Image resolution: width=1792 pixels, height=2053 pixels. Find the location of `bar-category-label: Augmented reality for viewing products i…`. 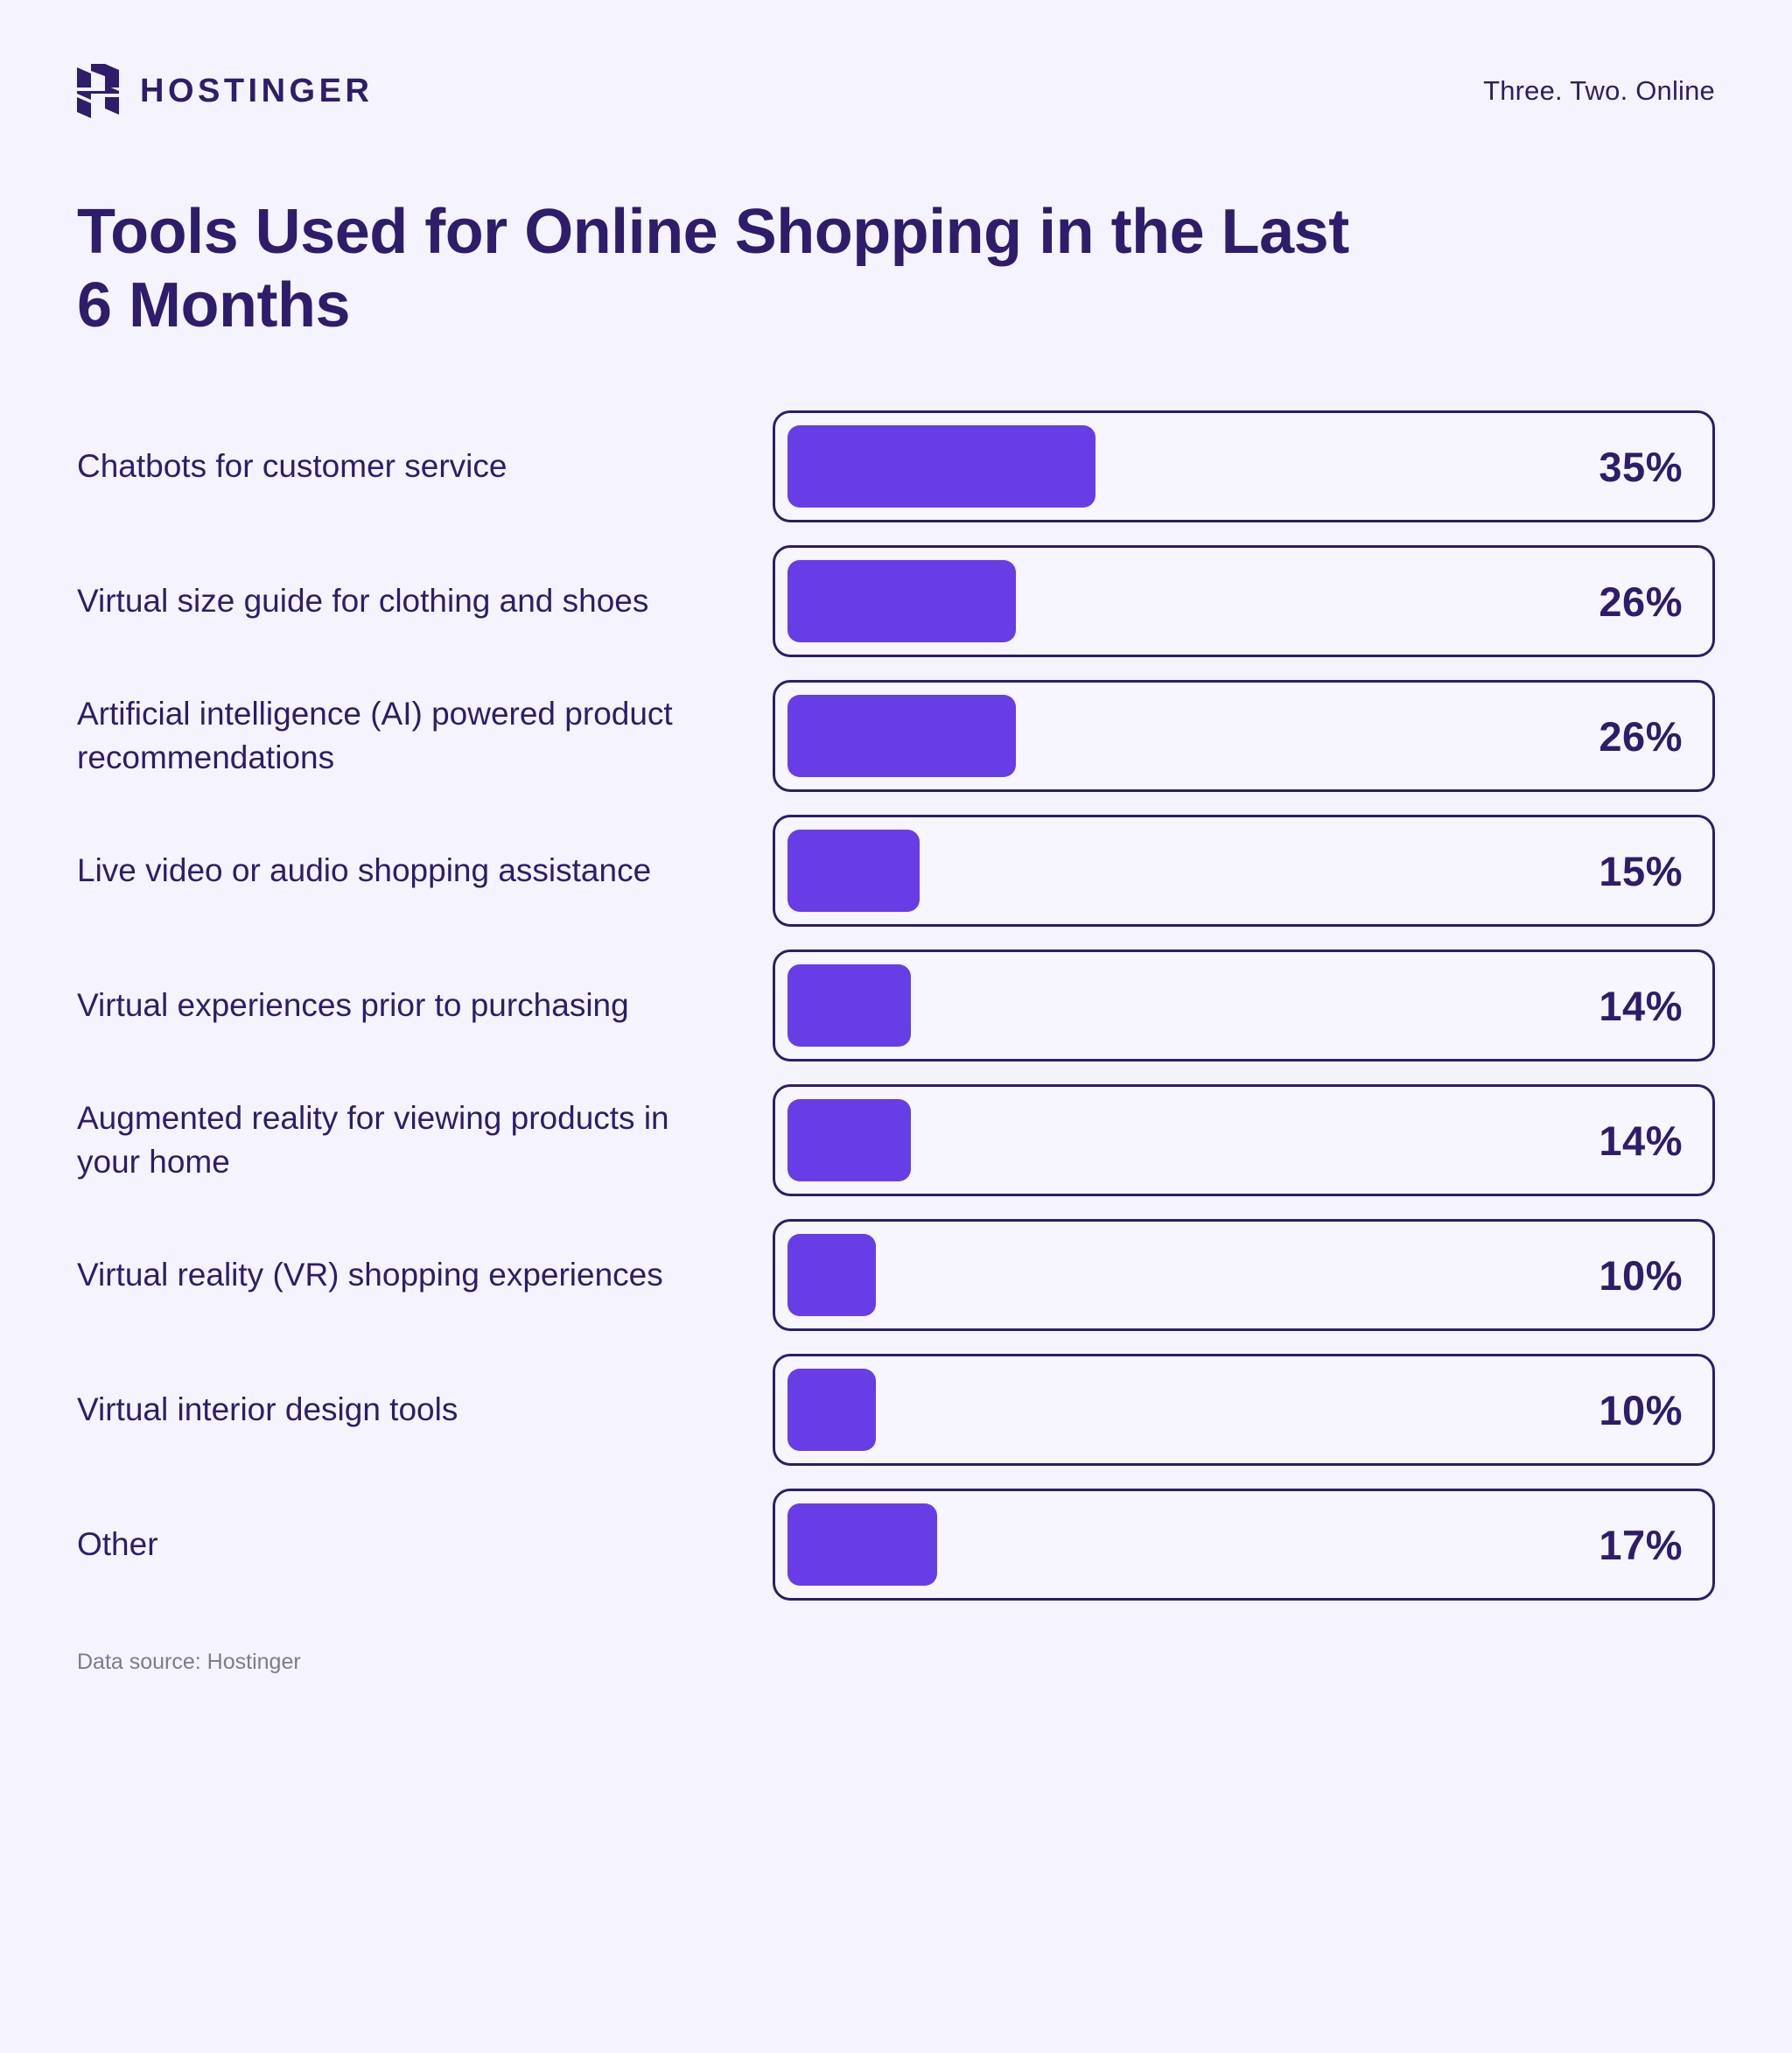

bar-category-label: Augmented reality for viewing products i… is located at coordinates (373, 1141).